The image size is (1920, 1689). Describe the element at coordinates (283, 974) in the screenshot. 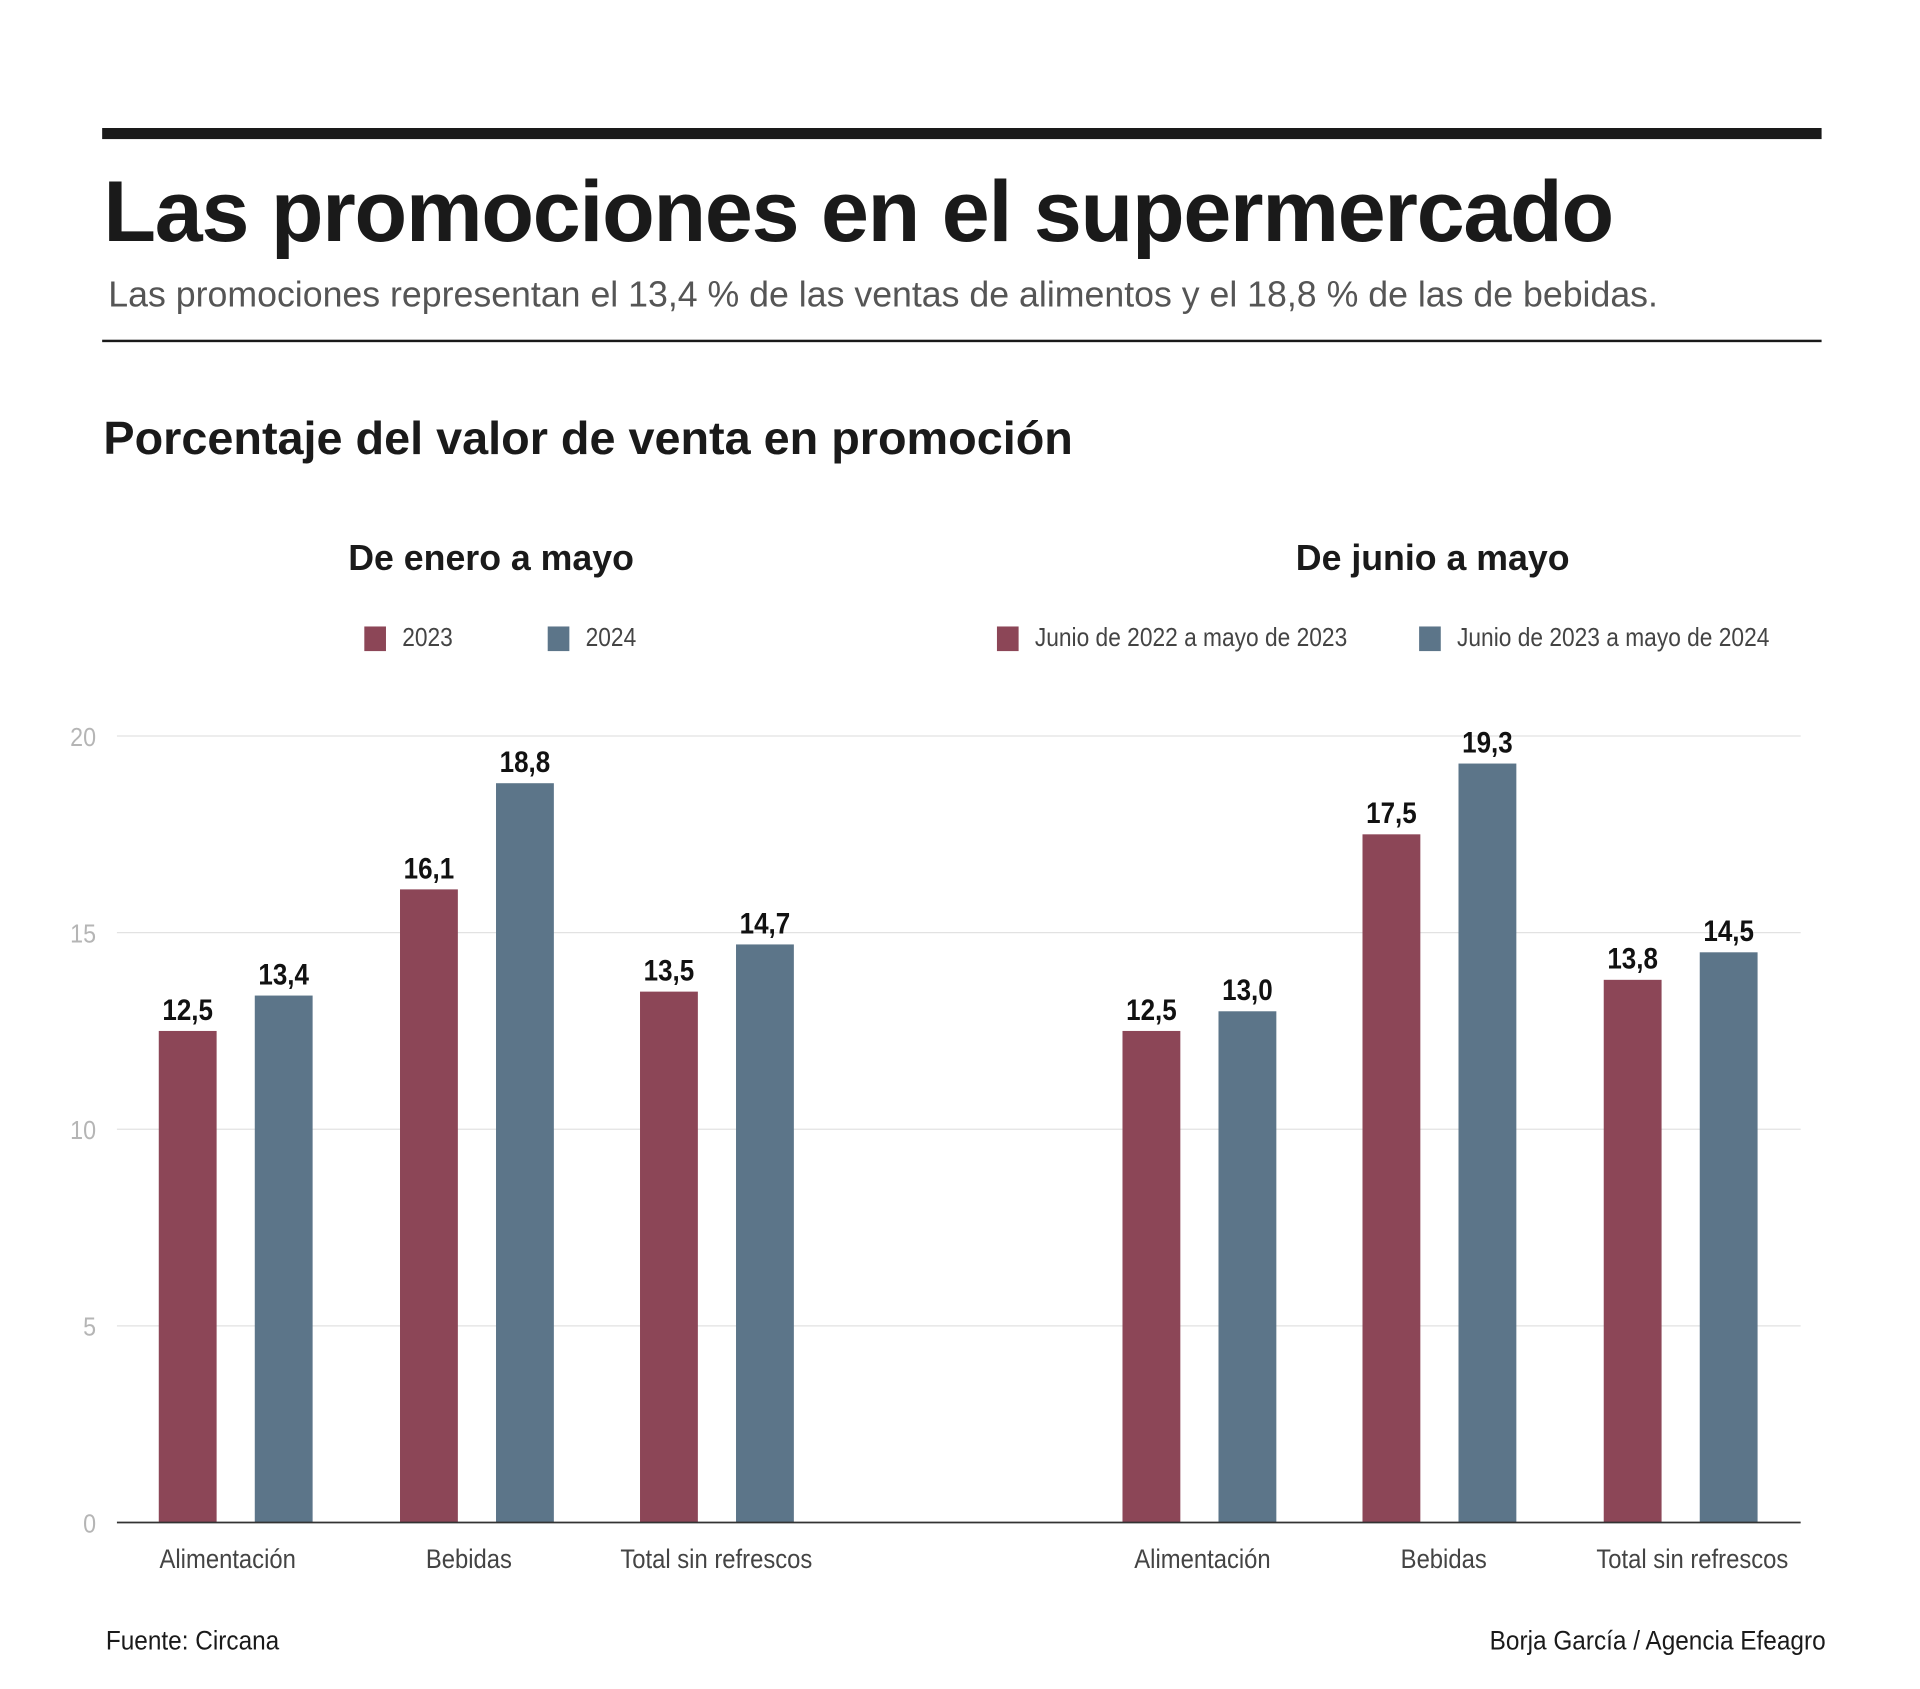

I see `data-label: 13,4` at that location.